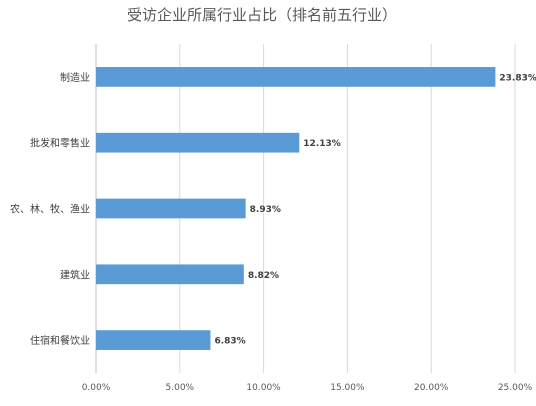 The height and width of the screenshot is (406, 536). Describe the element at coordinates (347, 388) in the screenshot. I see `x-tick-label: 15.00%` at that location.